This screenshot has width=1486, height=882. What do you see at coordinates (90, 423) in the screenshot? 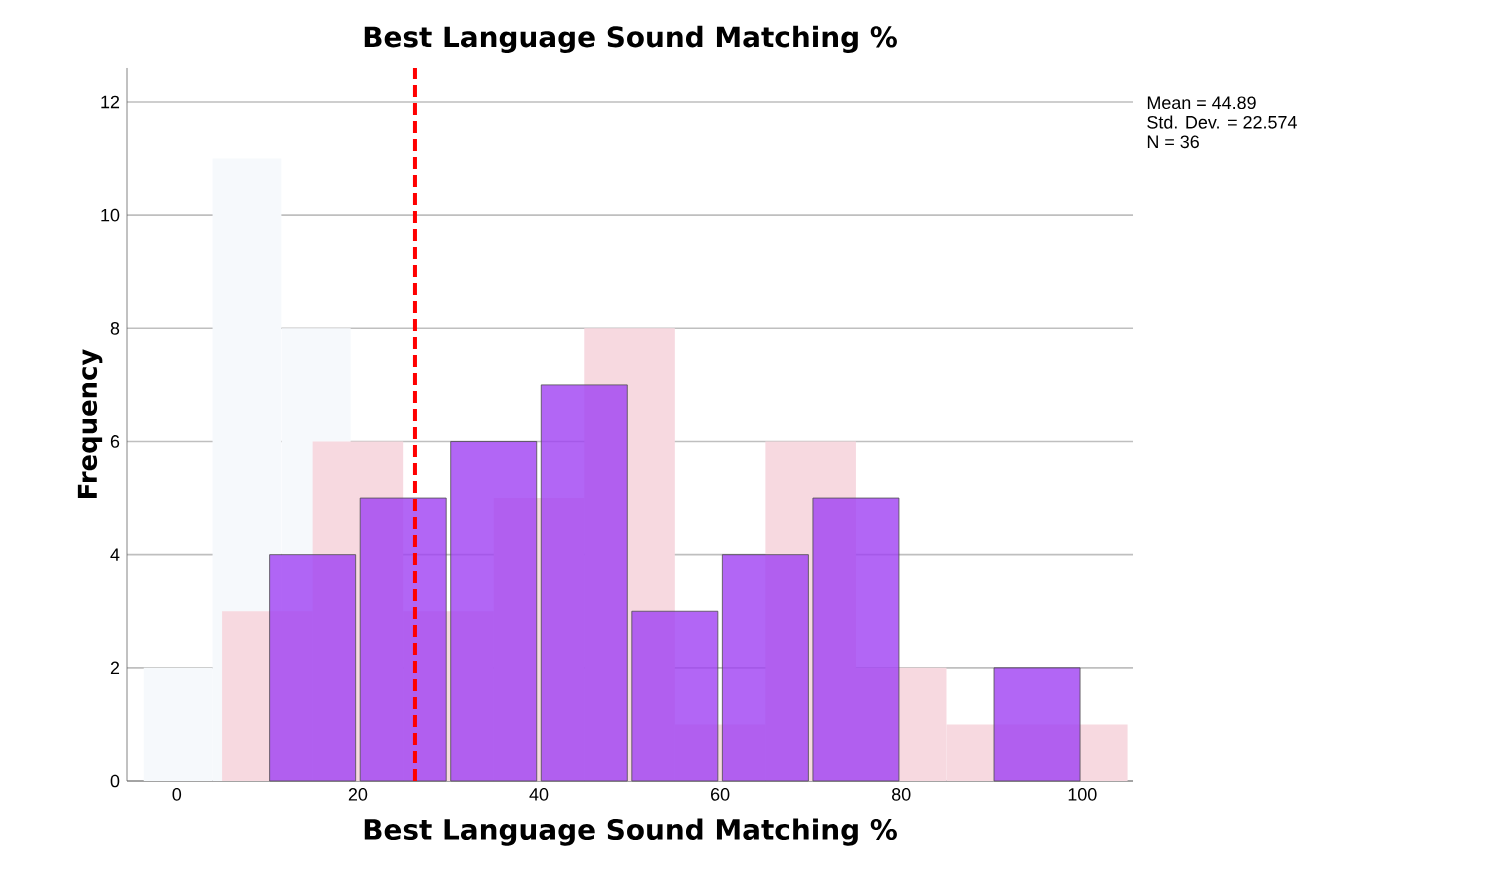
I see `y-axis-title: Frequency` at bounding box center [90, 423].